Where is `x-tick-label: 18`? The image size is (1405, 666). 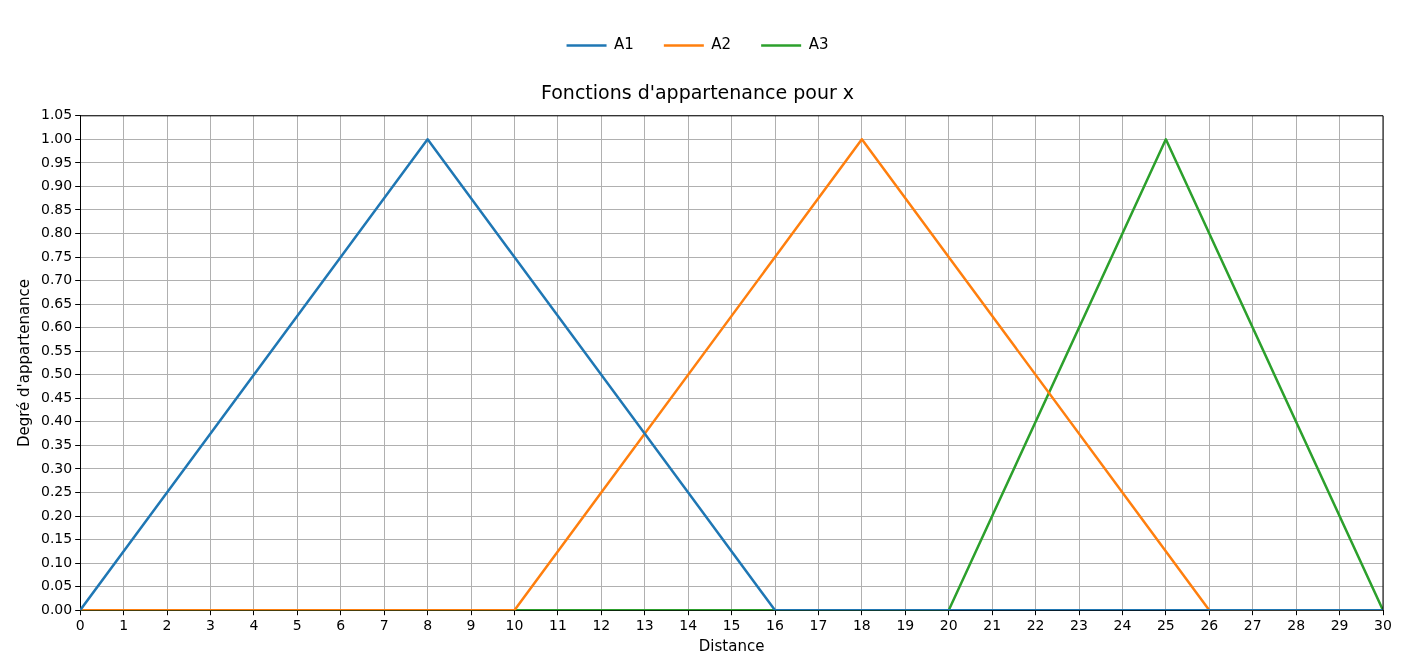 x-tick-label: 18 is located at coordinates (861, 625).